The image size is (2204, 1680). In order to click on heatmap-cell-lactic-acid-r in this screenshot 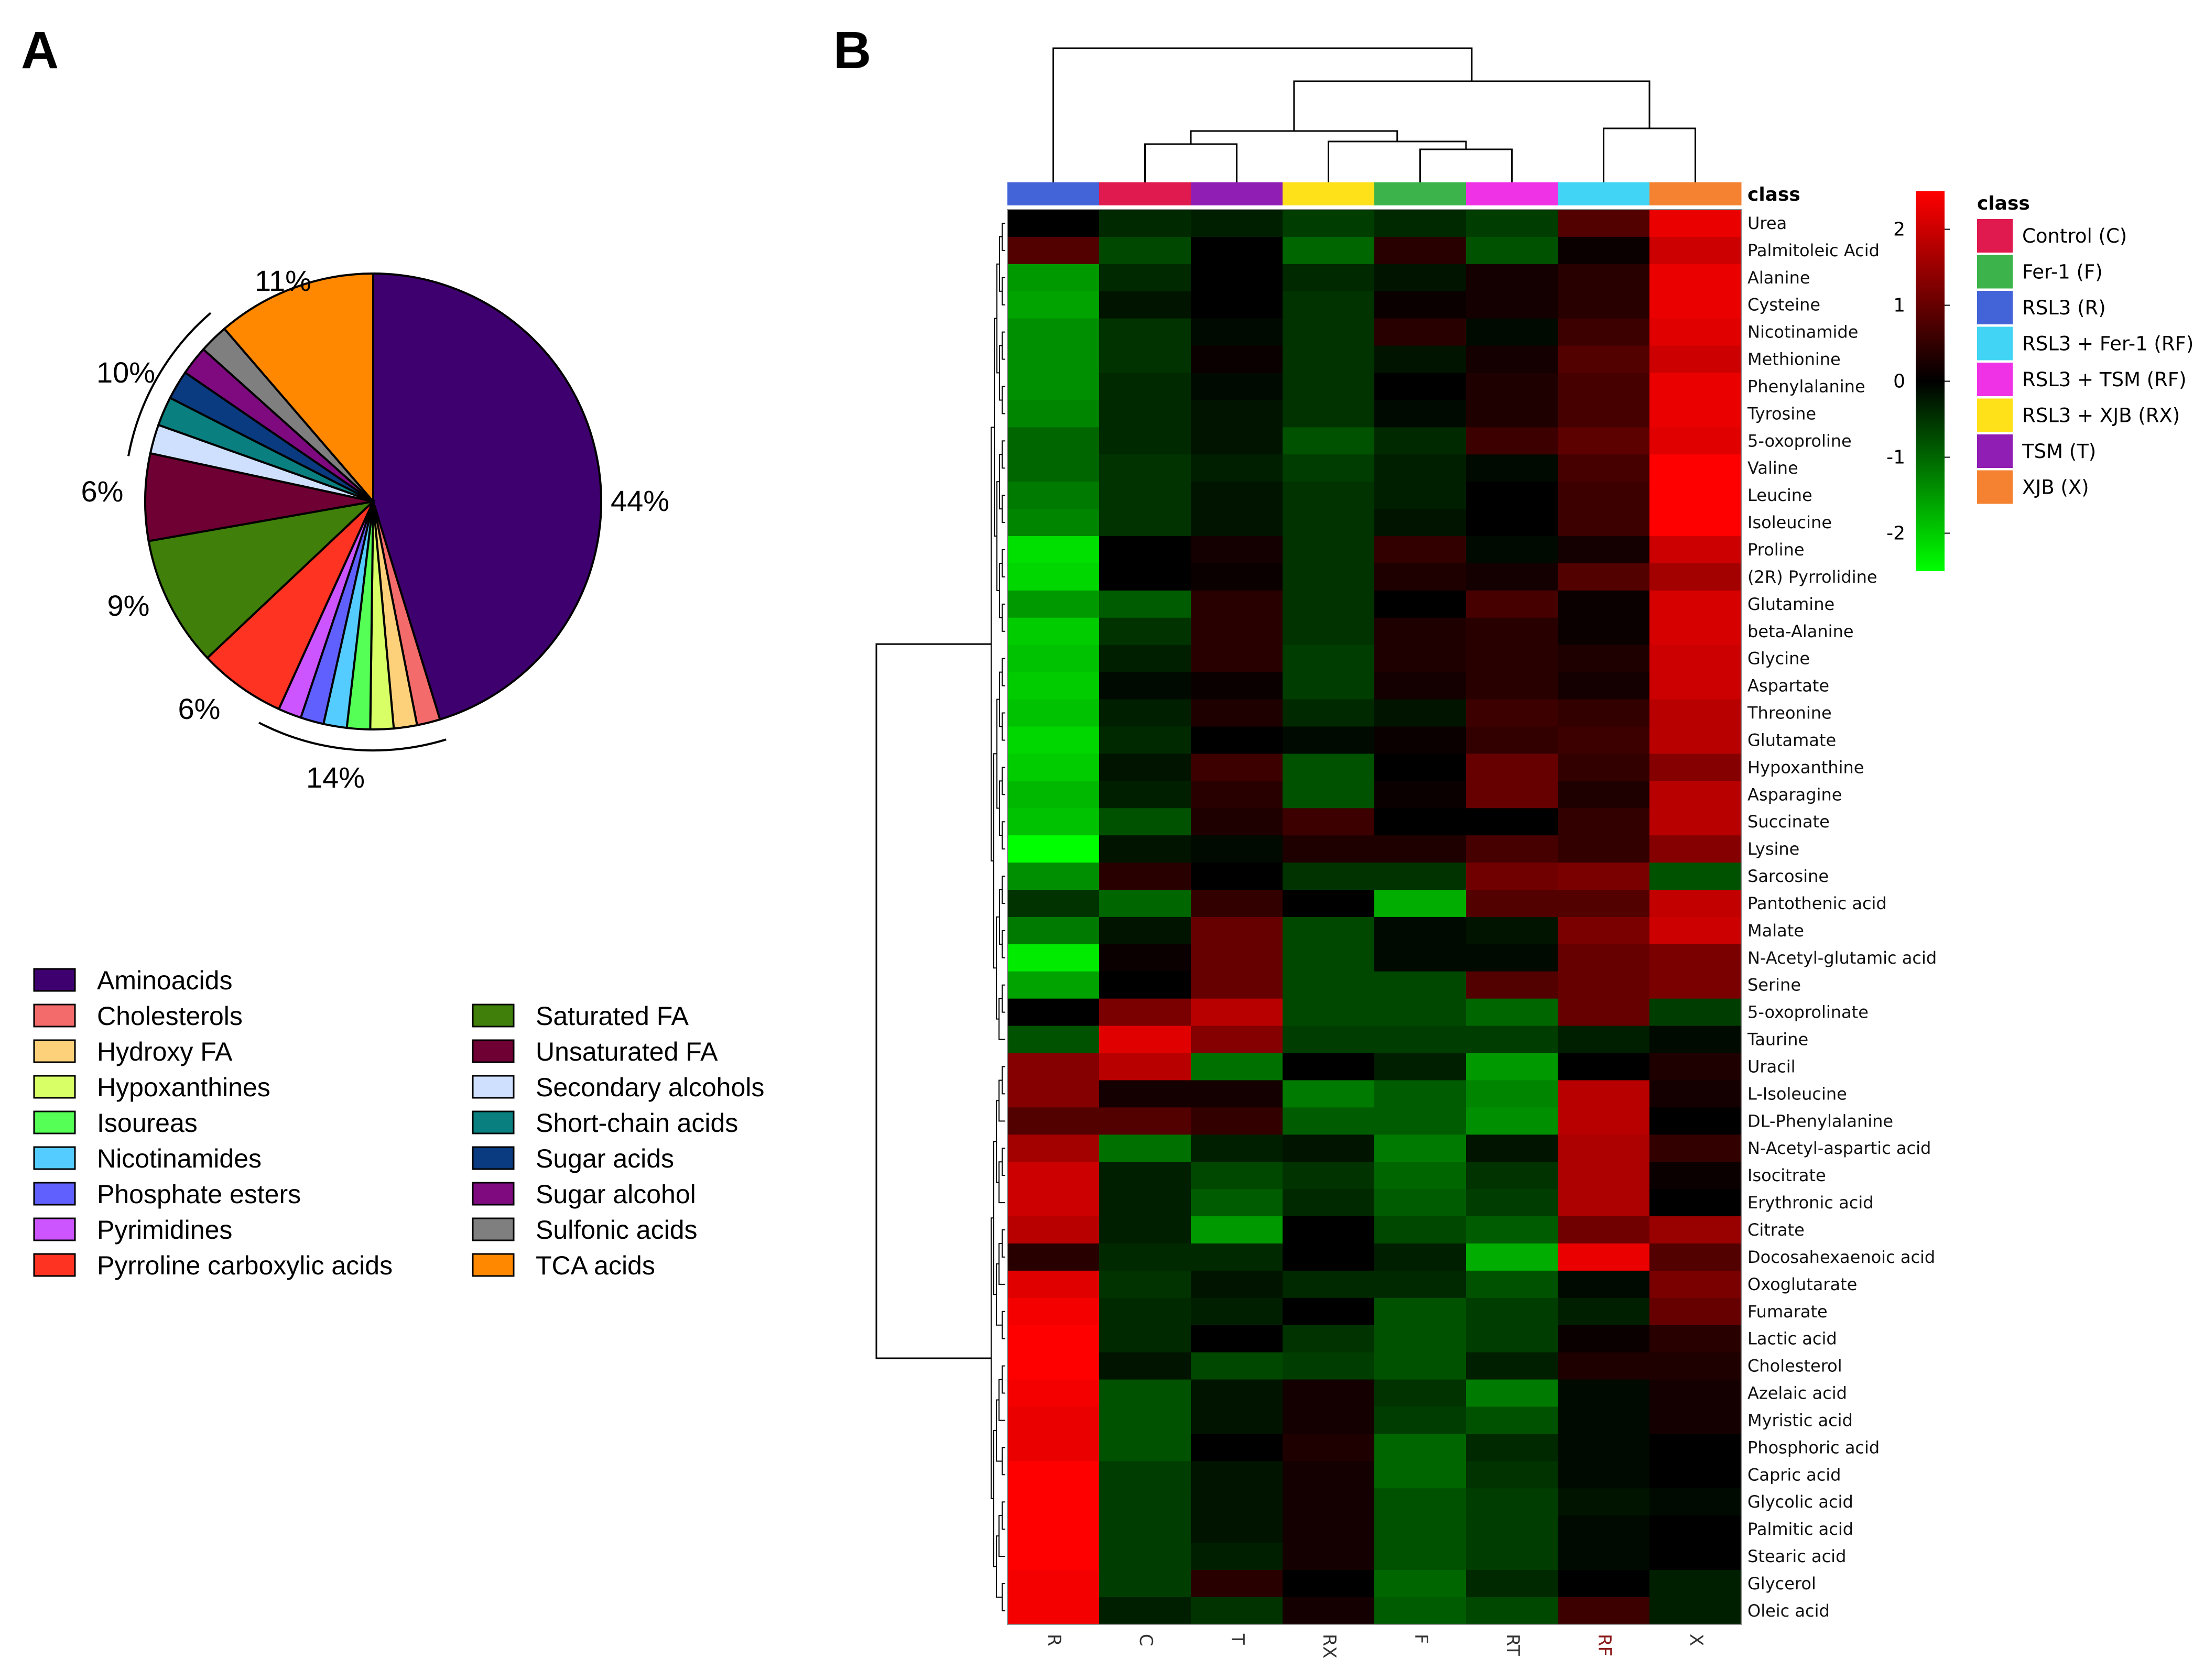, I will do `click(1053, 1339)`.